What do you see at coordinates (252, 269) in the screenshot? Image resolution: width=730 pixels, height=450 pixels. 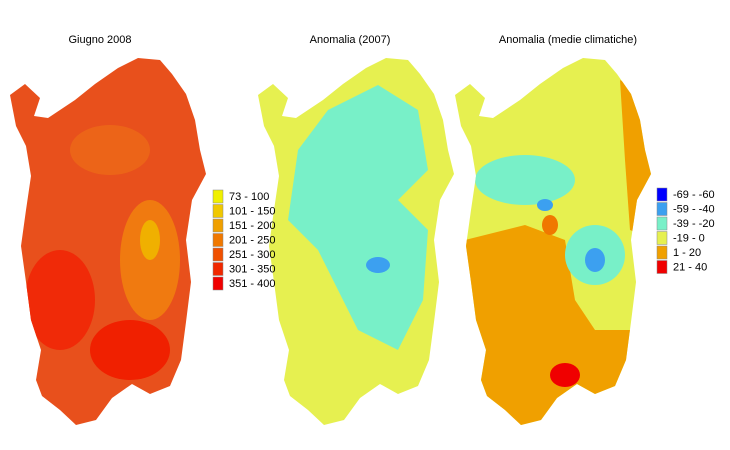 I see `legend-label: 301 - 350` at bounding box center [252, 269].